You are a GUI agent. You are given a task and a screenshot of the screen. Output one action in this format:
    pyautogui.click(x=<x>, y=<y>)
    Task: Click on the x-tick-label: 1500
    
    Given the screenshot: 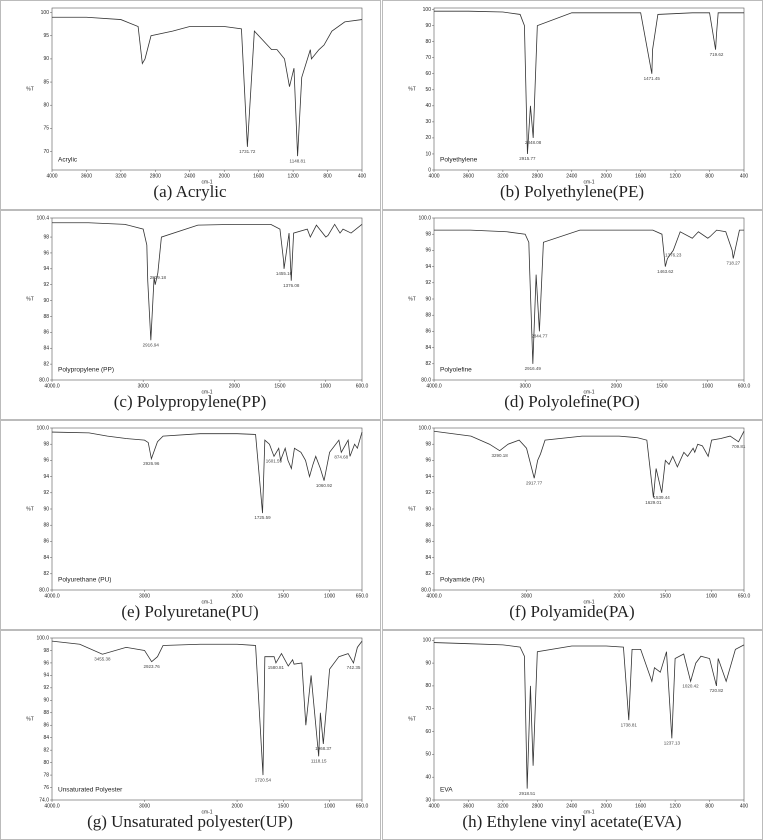 What is the action you would take?
    pyautogui.click(x=279, y=386)
    